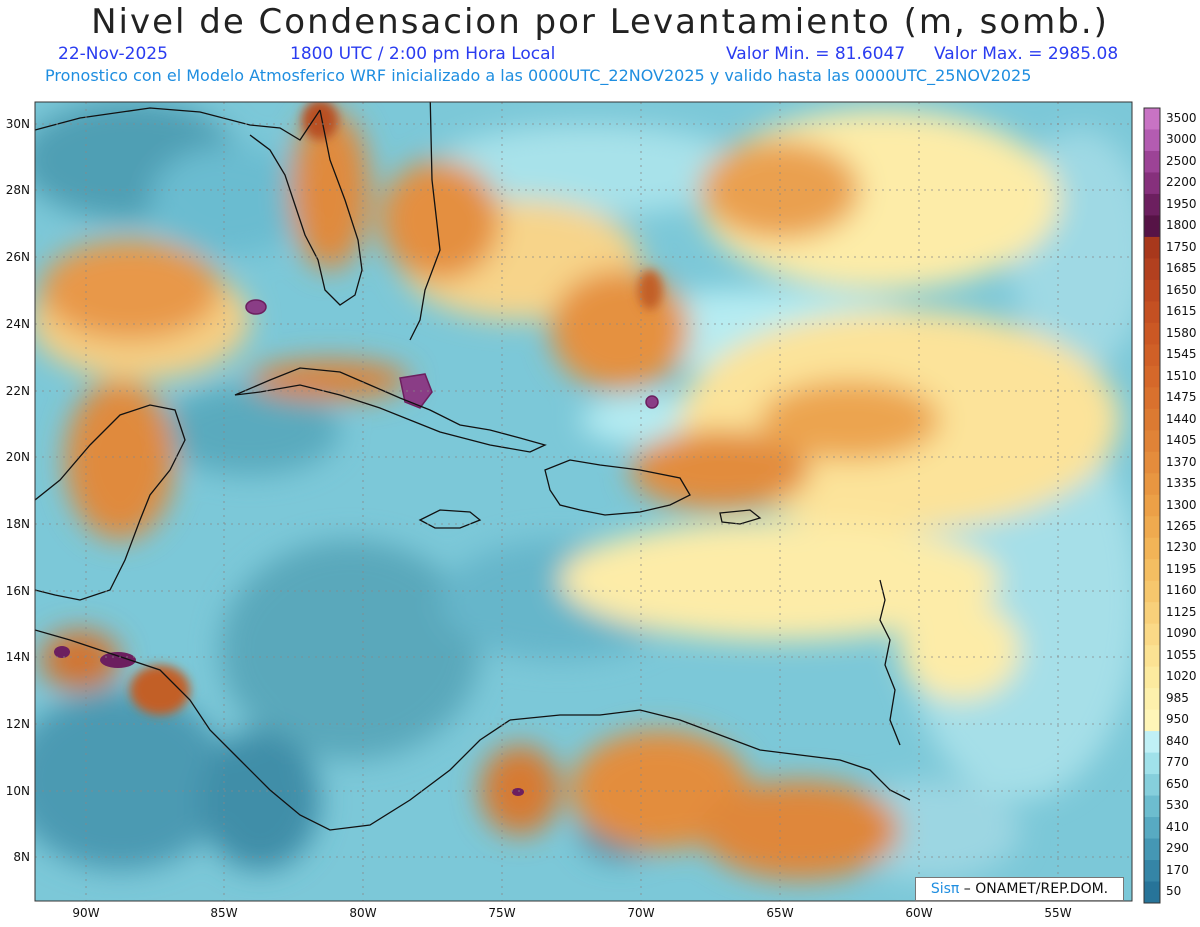 This screenshot has width=1200, height=927. Describe the element at coordinates (85, 913) in the screenshot. I see `lon-label: 90W` at that location.